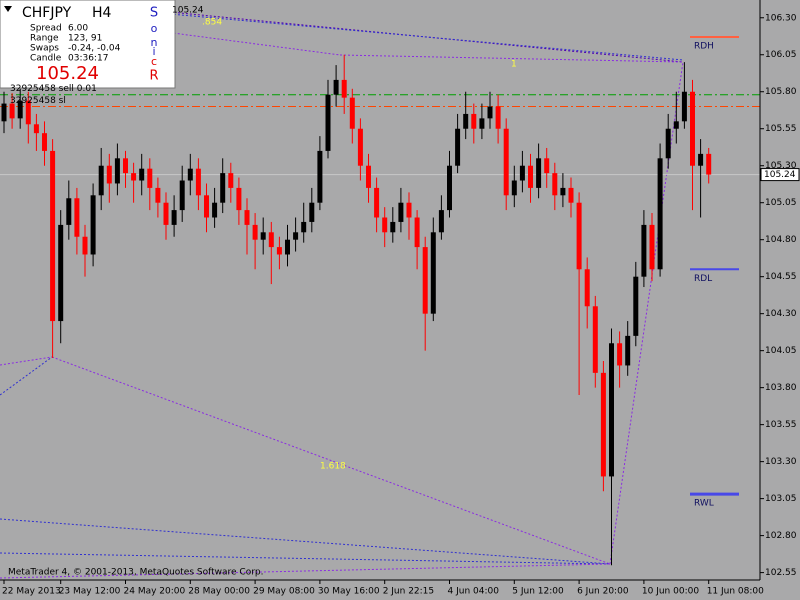  Describe the element at coordinates (704, 46) in the screenshot. I see `level-label: RDH` at that location.